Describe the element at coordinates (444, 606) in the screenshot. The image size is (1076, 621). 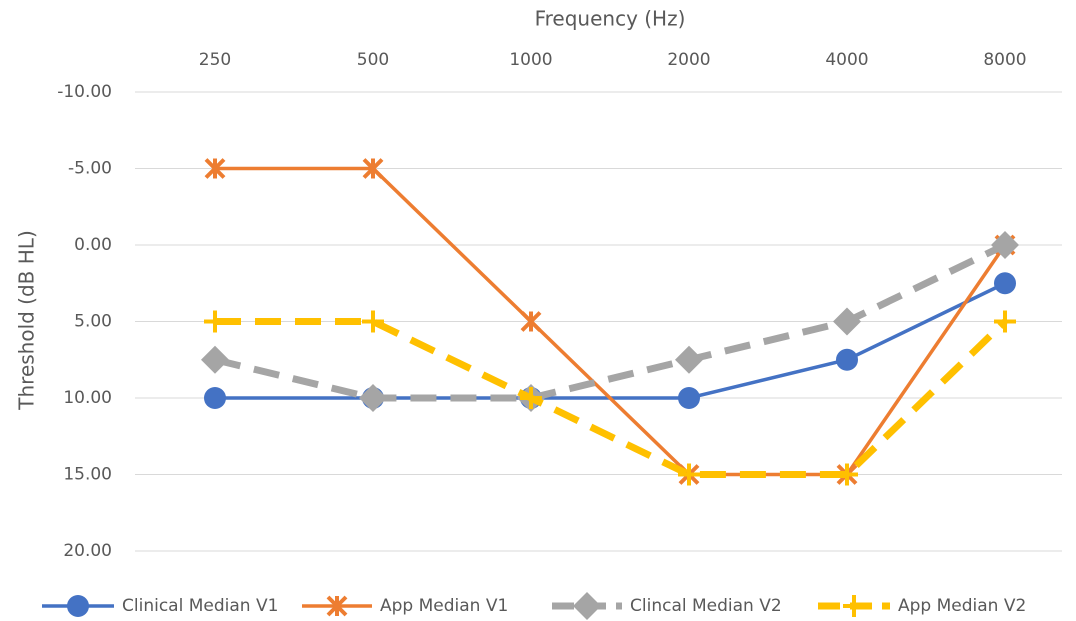
I see `legend-label: App Median V1` at that location.